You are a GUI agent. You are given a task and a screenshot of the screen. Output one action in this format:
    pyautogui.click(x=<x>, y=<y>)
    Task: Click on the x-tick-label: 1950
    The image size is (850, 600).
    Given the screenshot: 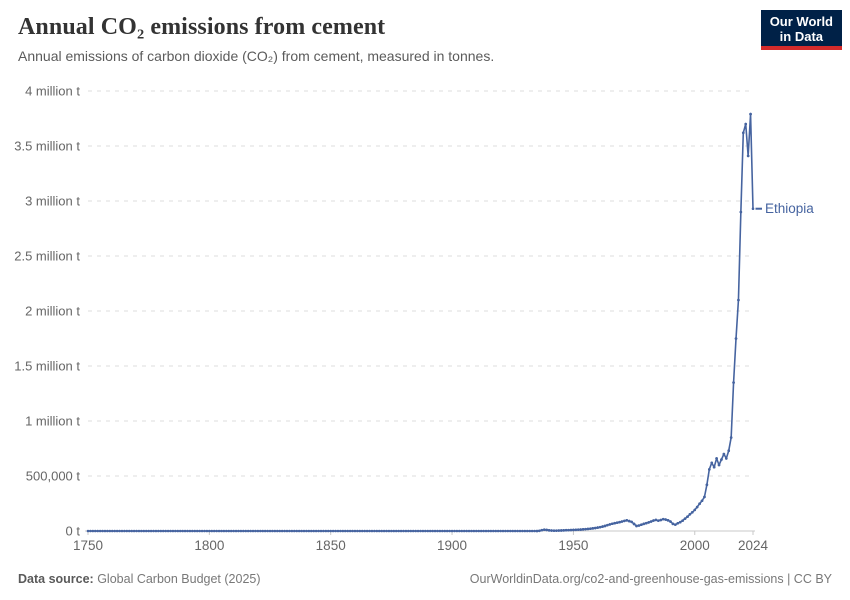 What is the action you would take?
    pyautogui.click(x=573, y=545)
    